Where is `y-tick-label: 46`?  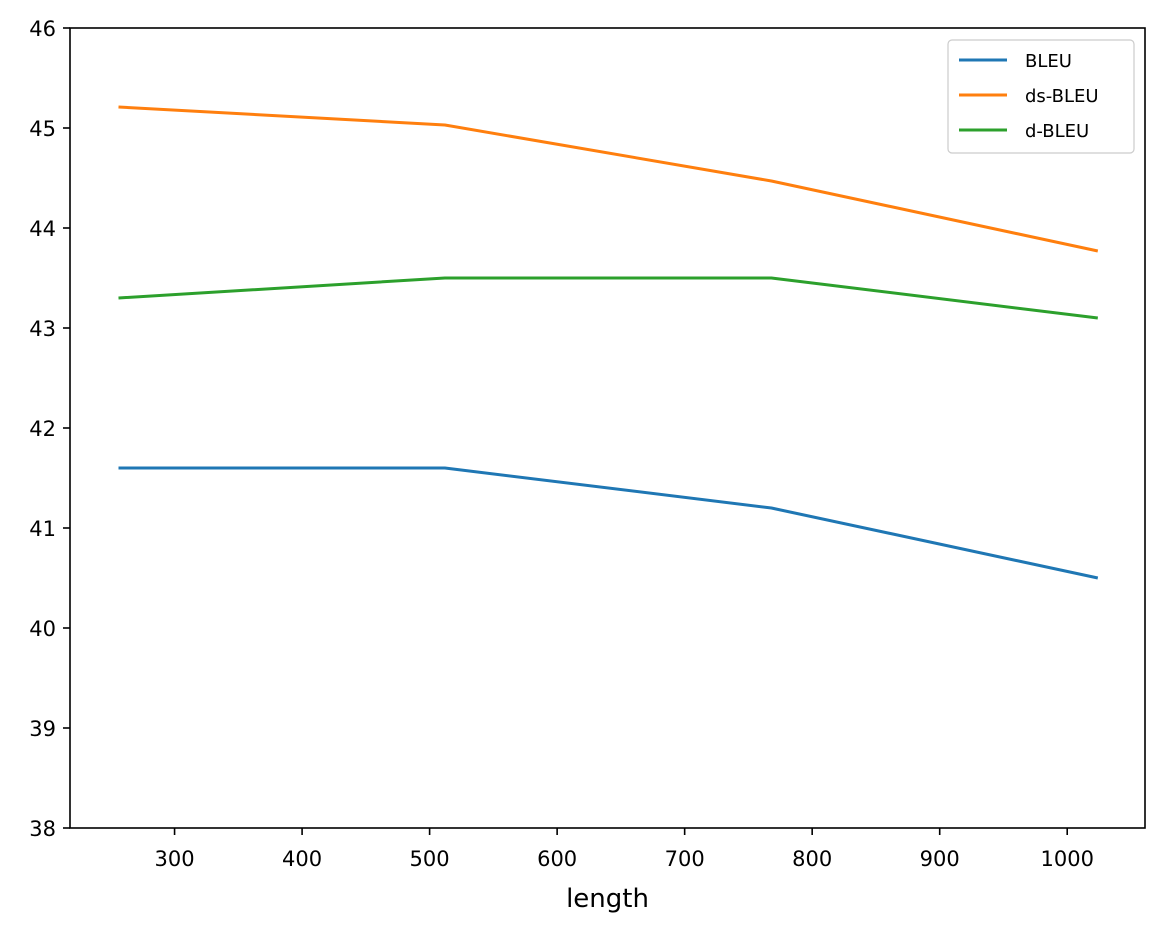
y-tick-label: 46 is located at coordinates (42, 29).